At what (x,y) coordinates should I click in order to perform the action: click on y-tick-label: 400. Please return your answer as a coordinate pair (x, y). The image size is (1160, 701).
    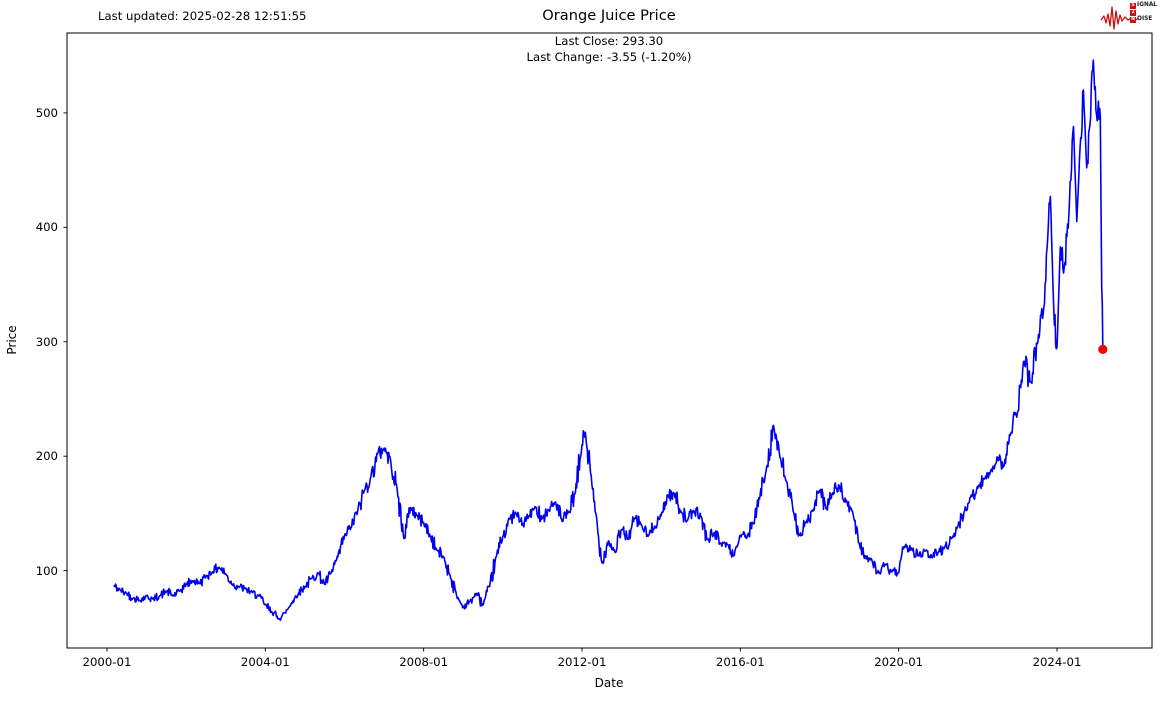
    Looking at the image, I should click on (46, 227).